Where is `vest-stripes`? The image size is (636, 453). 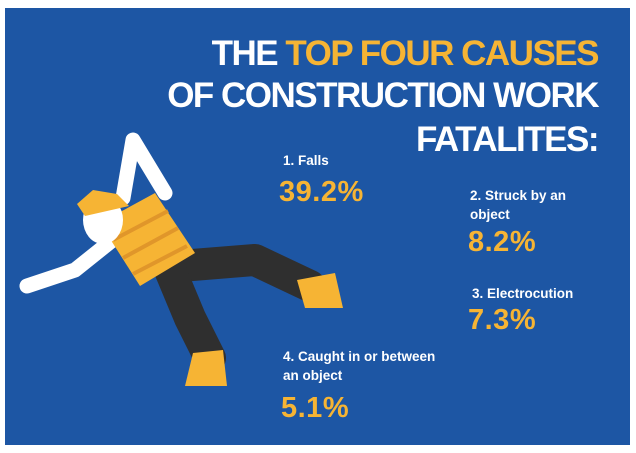
vest-stripes is located at coordinates (150, 242).